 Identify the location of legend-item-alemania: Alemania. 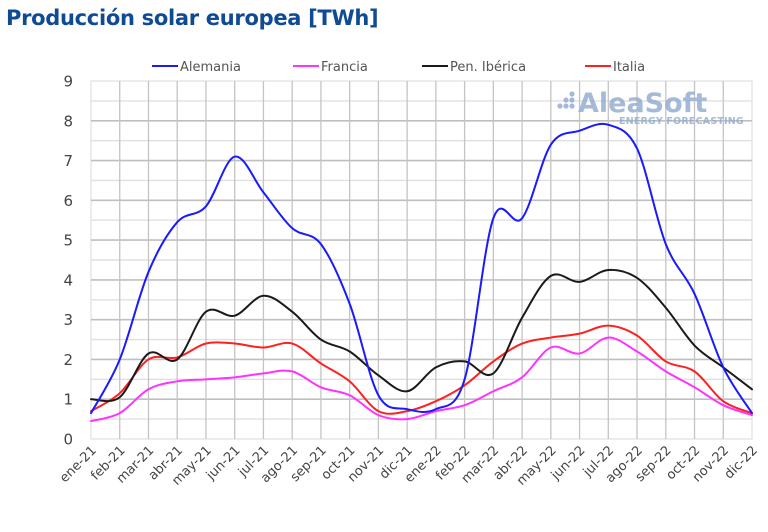
(196, 67).